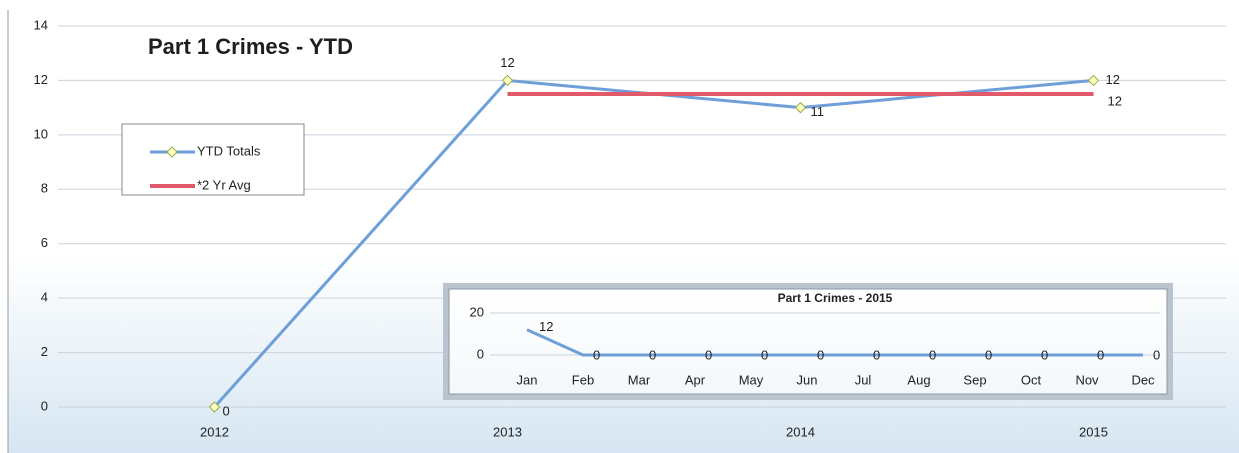 The image size is (1239, 453). What do you see at coordinates (918, 379) in the screenshot?
I see `x-tick-label: Aug` at bounding box center [918, 379].